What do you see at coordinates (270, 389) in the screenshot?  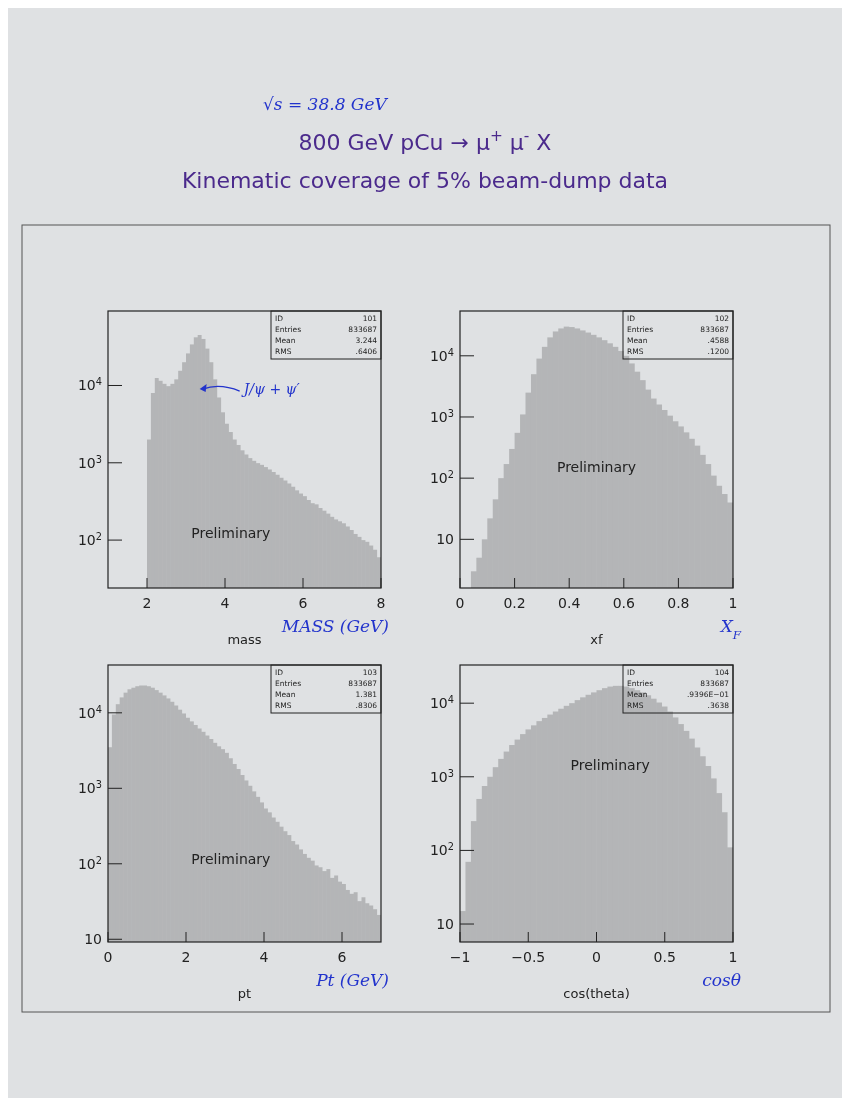 I see `annotation: J/ψ + ψ′` at bounding box center [270, 389].